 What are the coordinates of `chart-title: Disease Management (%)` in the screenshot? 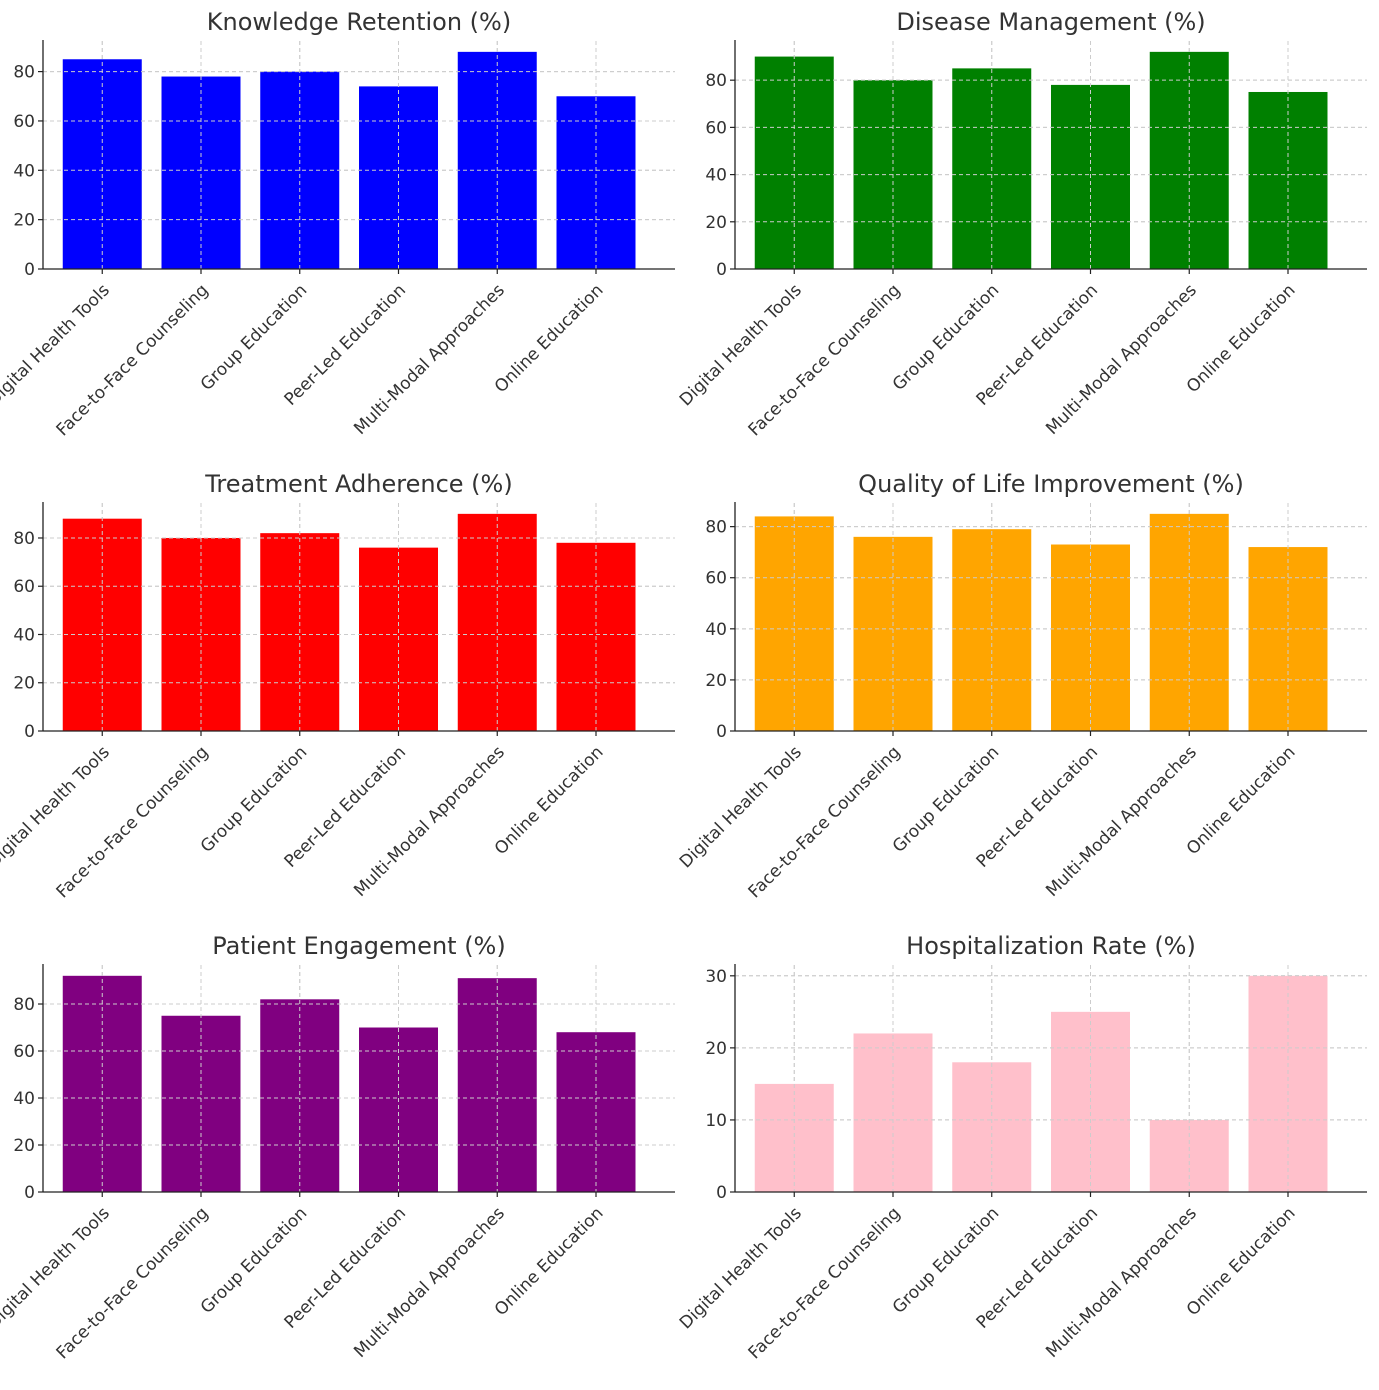 It's located at (1050, 22).